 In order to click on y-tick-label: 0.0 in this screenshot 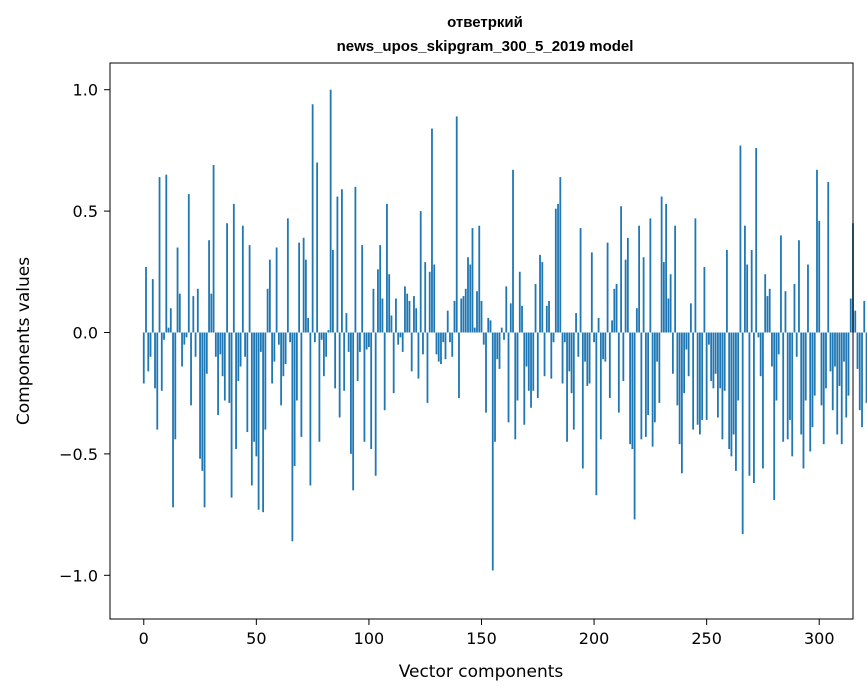, I will do `click(85, 333)`.